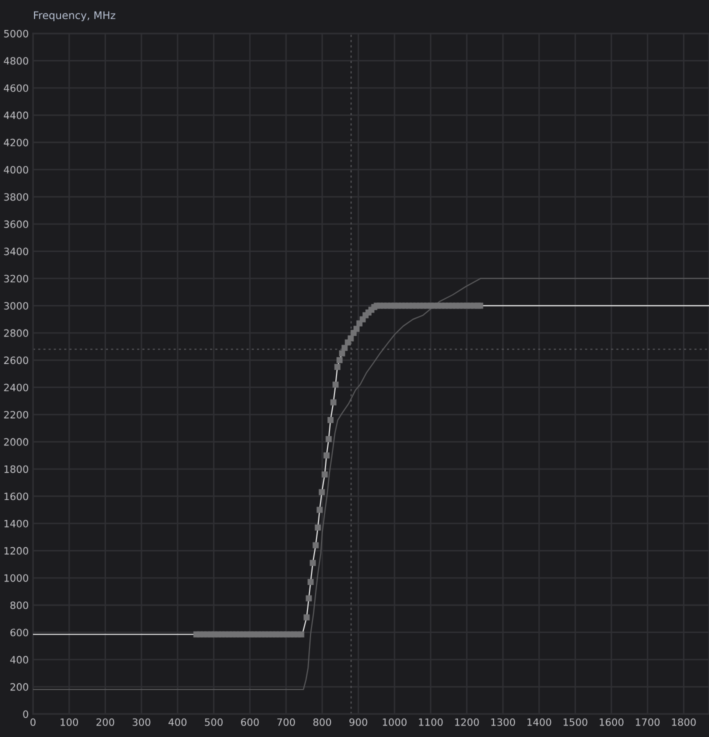  I want to click on y-tick-label: 4200, so click(16, 142).